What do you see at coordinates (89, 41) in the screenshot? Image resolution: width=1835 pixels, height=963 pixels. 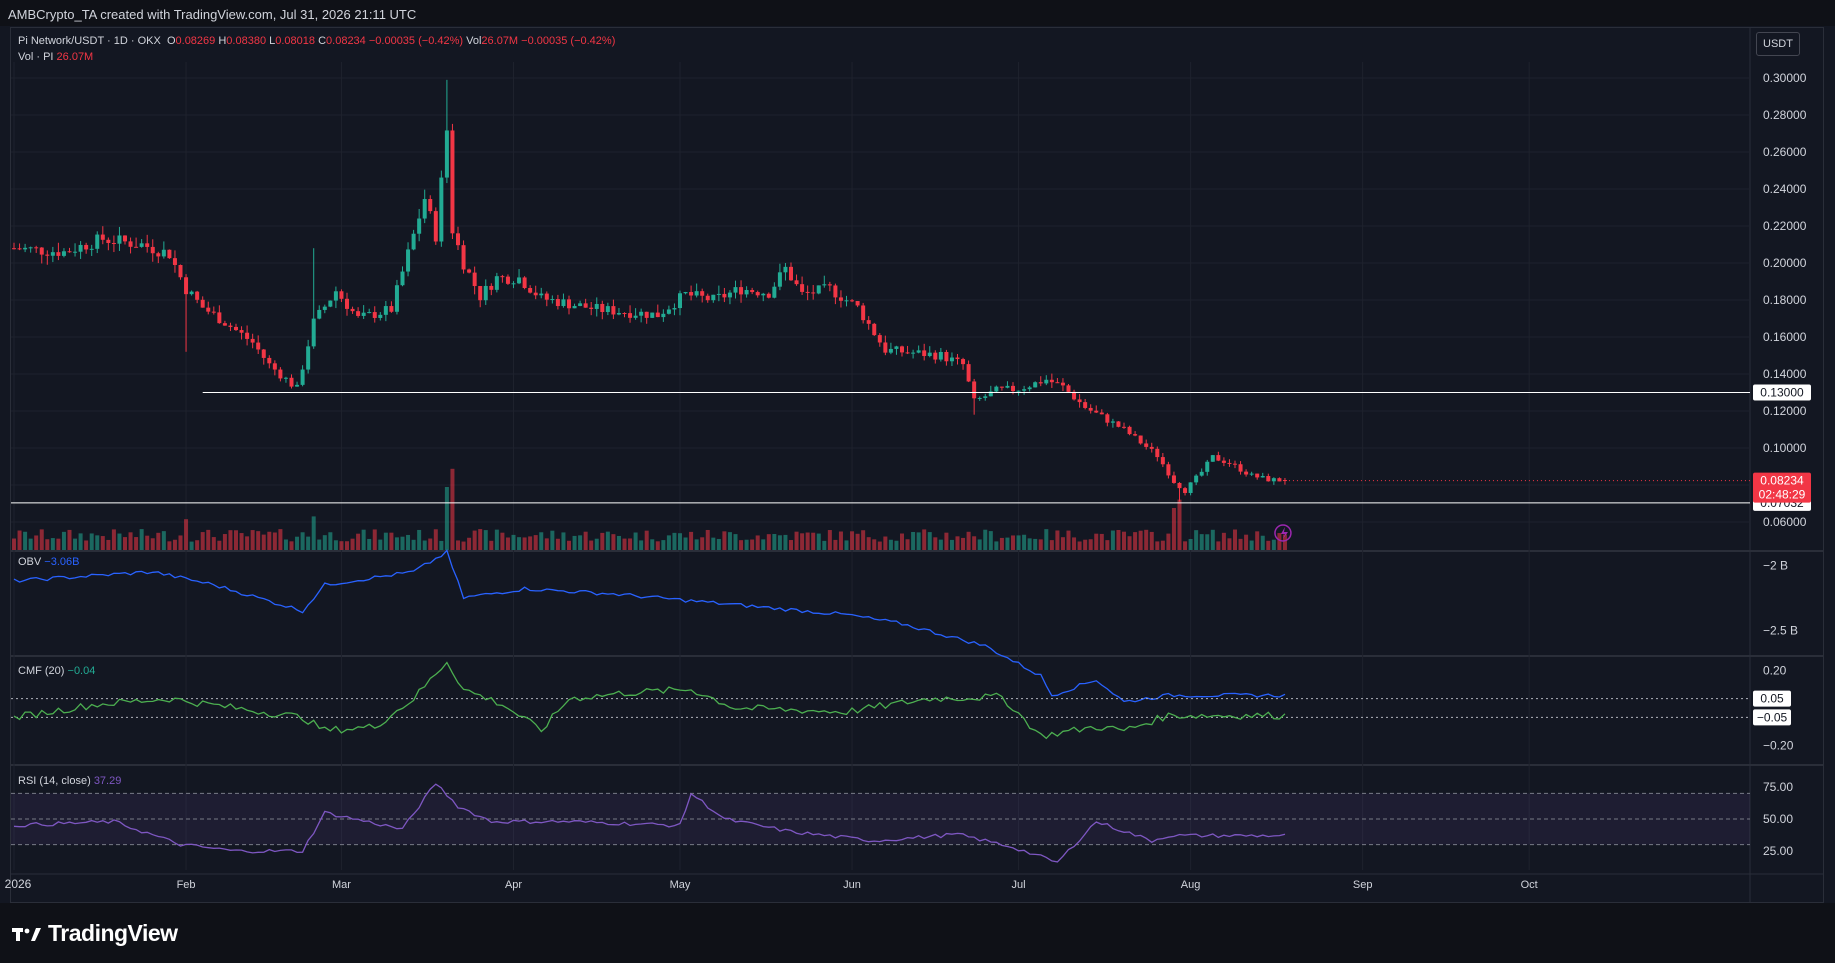 I see `symbol-label: Pi Network/USDT · 1D · OKX` at bounding box center [89, 41].